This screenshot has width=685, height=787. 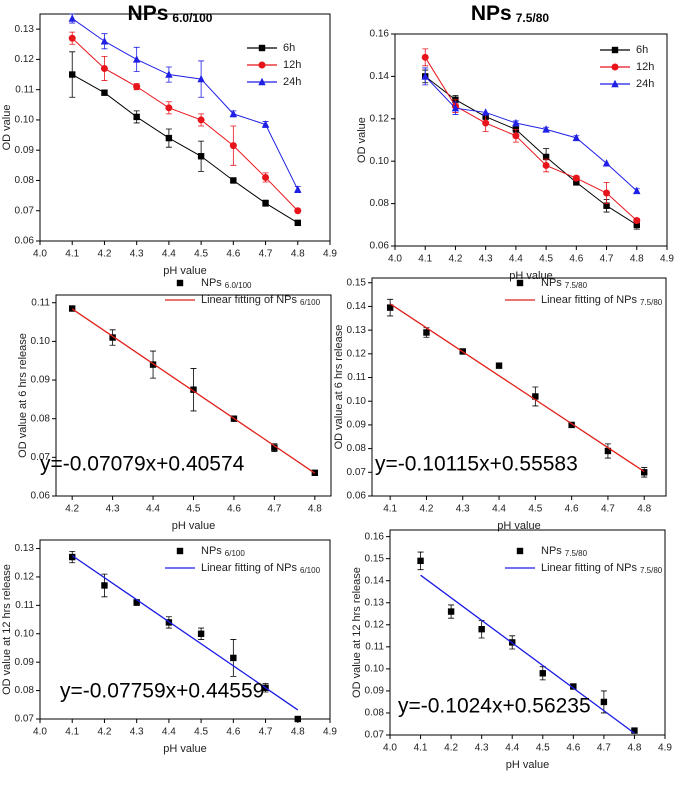 I want to click on x-tick-label: 4.9, so click(x=665, y=748).